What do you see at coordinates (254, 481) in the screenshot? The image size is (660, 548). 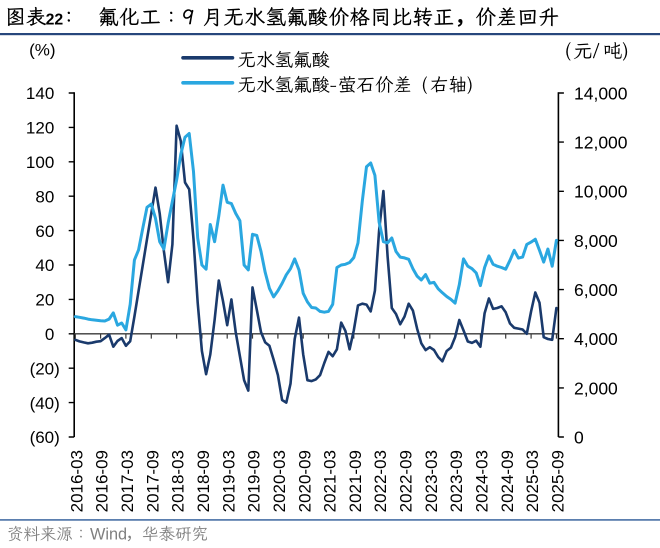 I see `svg-text: 2019-09` at bounding box center [254, 481].